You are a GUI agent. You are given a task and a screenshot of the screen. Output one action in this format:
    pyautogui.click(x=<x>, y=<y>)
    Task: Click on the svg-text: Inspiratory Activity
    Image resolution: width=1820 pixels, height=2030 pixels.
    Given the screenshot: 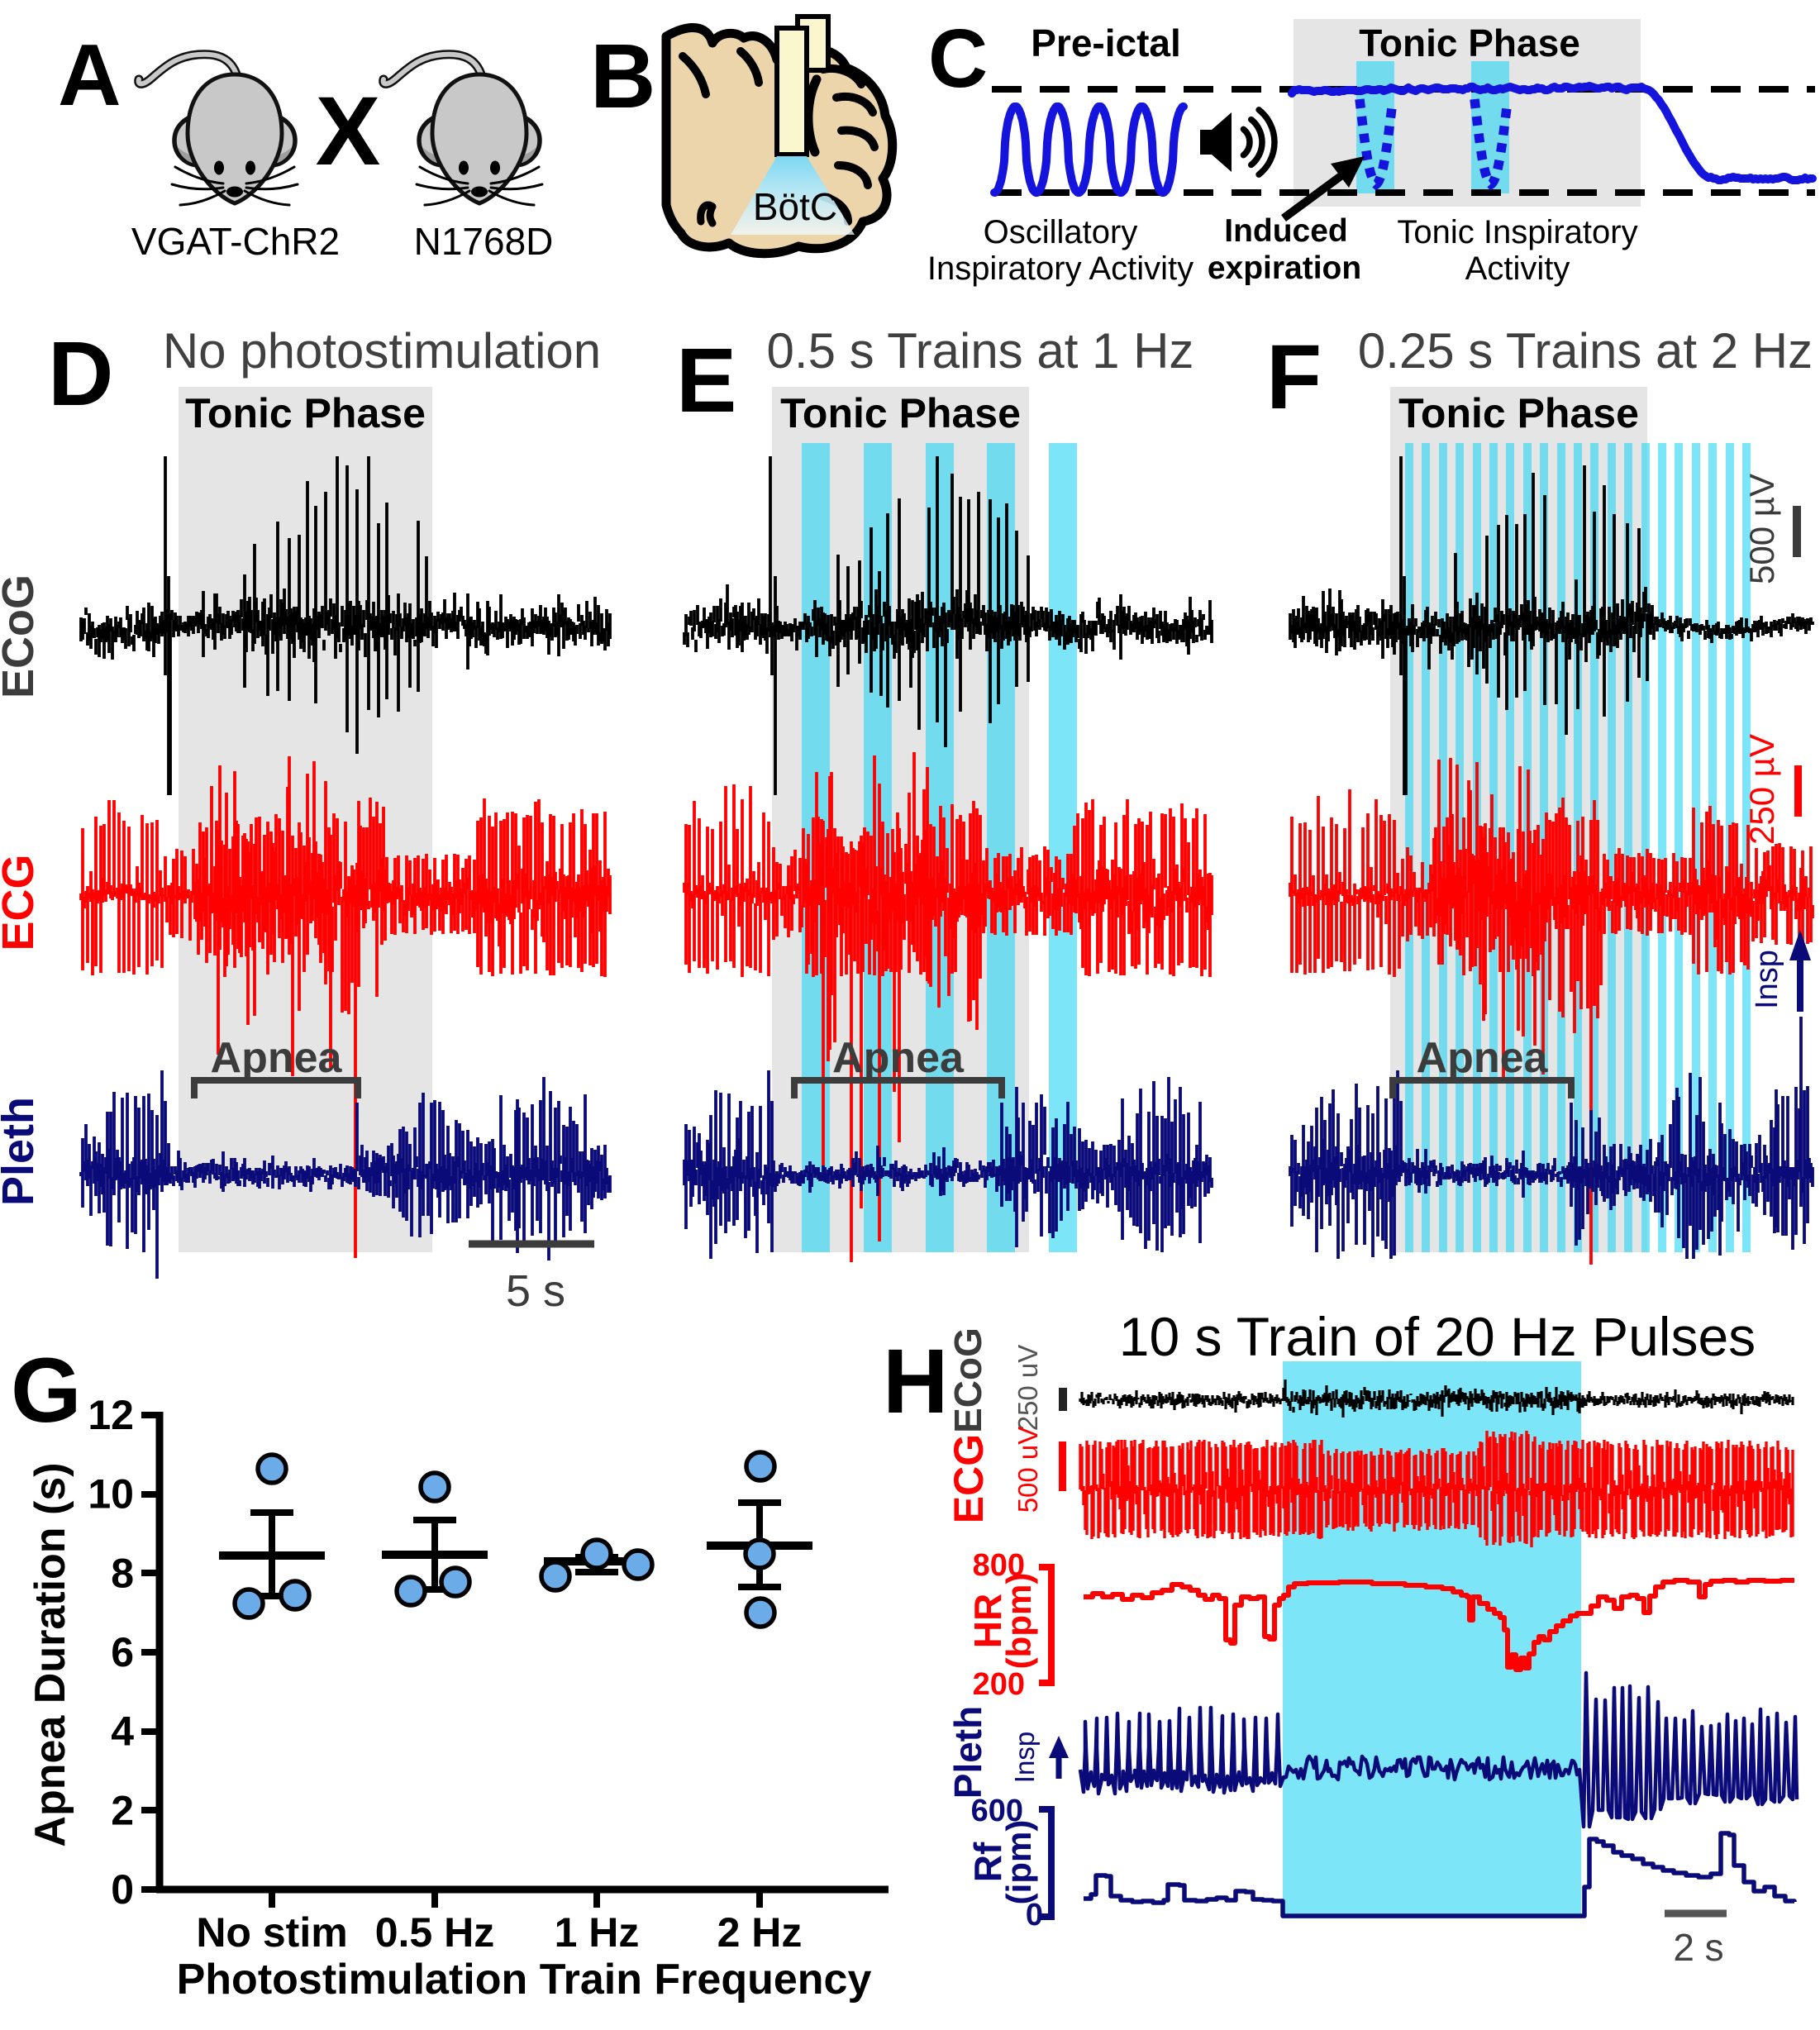 What is the action you would take?
    pyautogui.click(x=1060, y=268)
    